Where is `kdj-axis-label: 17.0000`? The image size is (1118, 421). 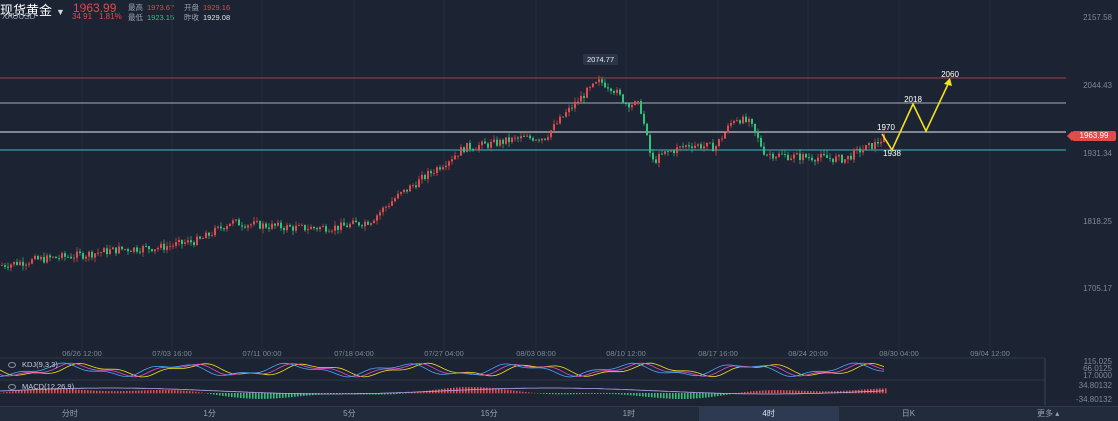 kdj-axis-label: 17.0000 is located at coordinates (1097, 375).